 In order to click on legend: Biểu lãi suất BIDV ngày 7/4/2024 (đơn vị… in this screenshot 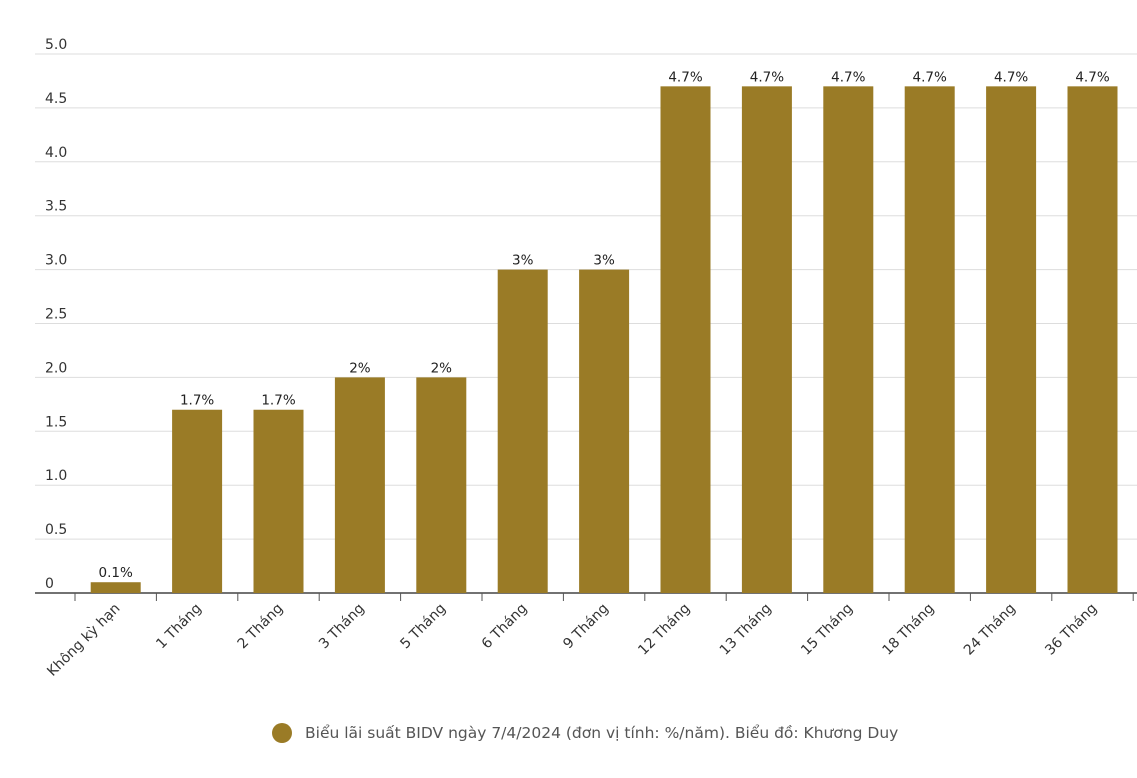, I will do `click(585, 733)`.